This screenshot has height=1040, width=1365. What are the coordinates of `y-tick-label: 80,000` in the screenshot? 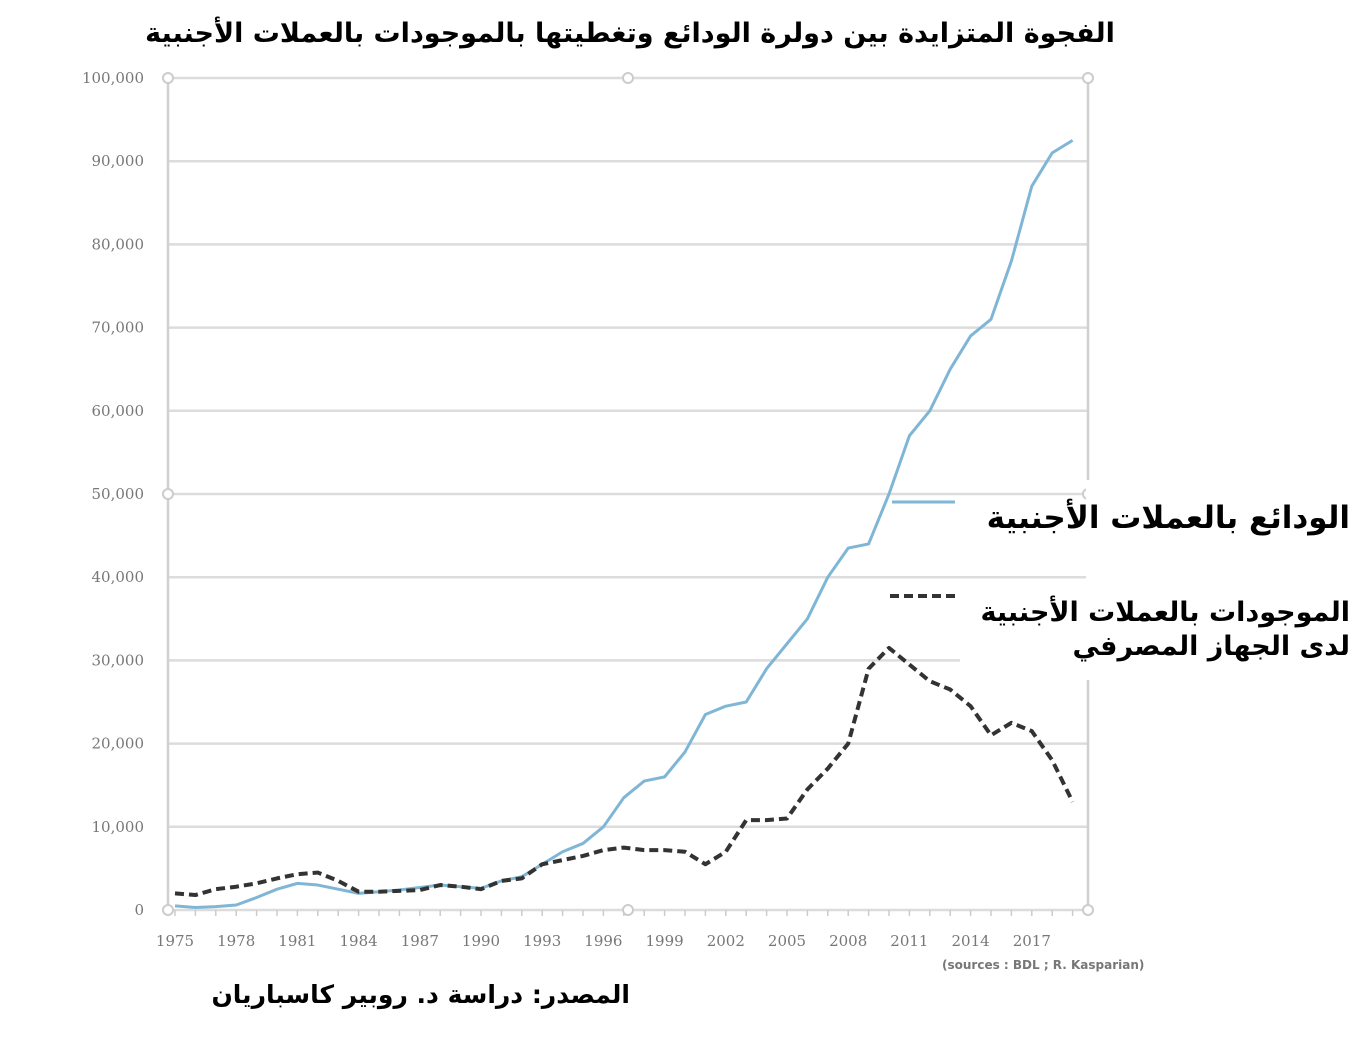 It's located at (118, 244).